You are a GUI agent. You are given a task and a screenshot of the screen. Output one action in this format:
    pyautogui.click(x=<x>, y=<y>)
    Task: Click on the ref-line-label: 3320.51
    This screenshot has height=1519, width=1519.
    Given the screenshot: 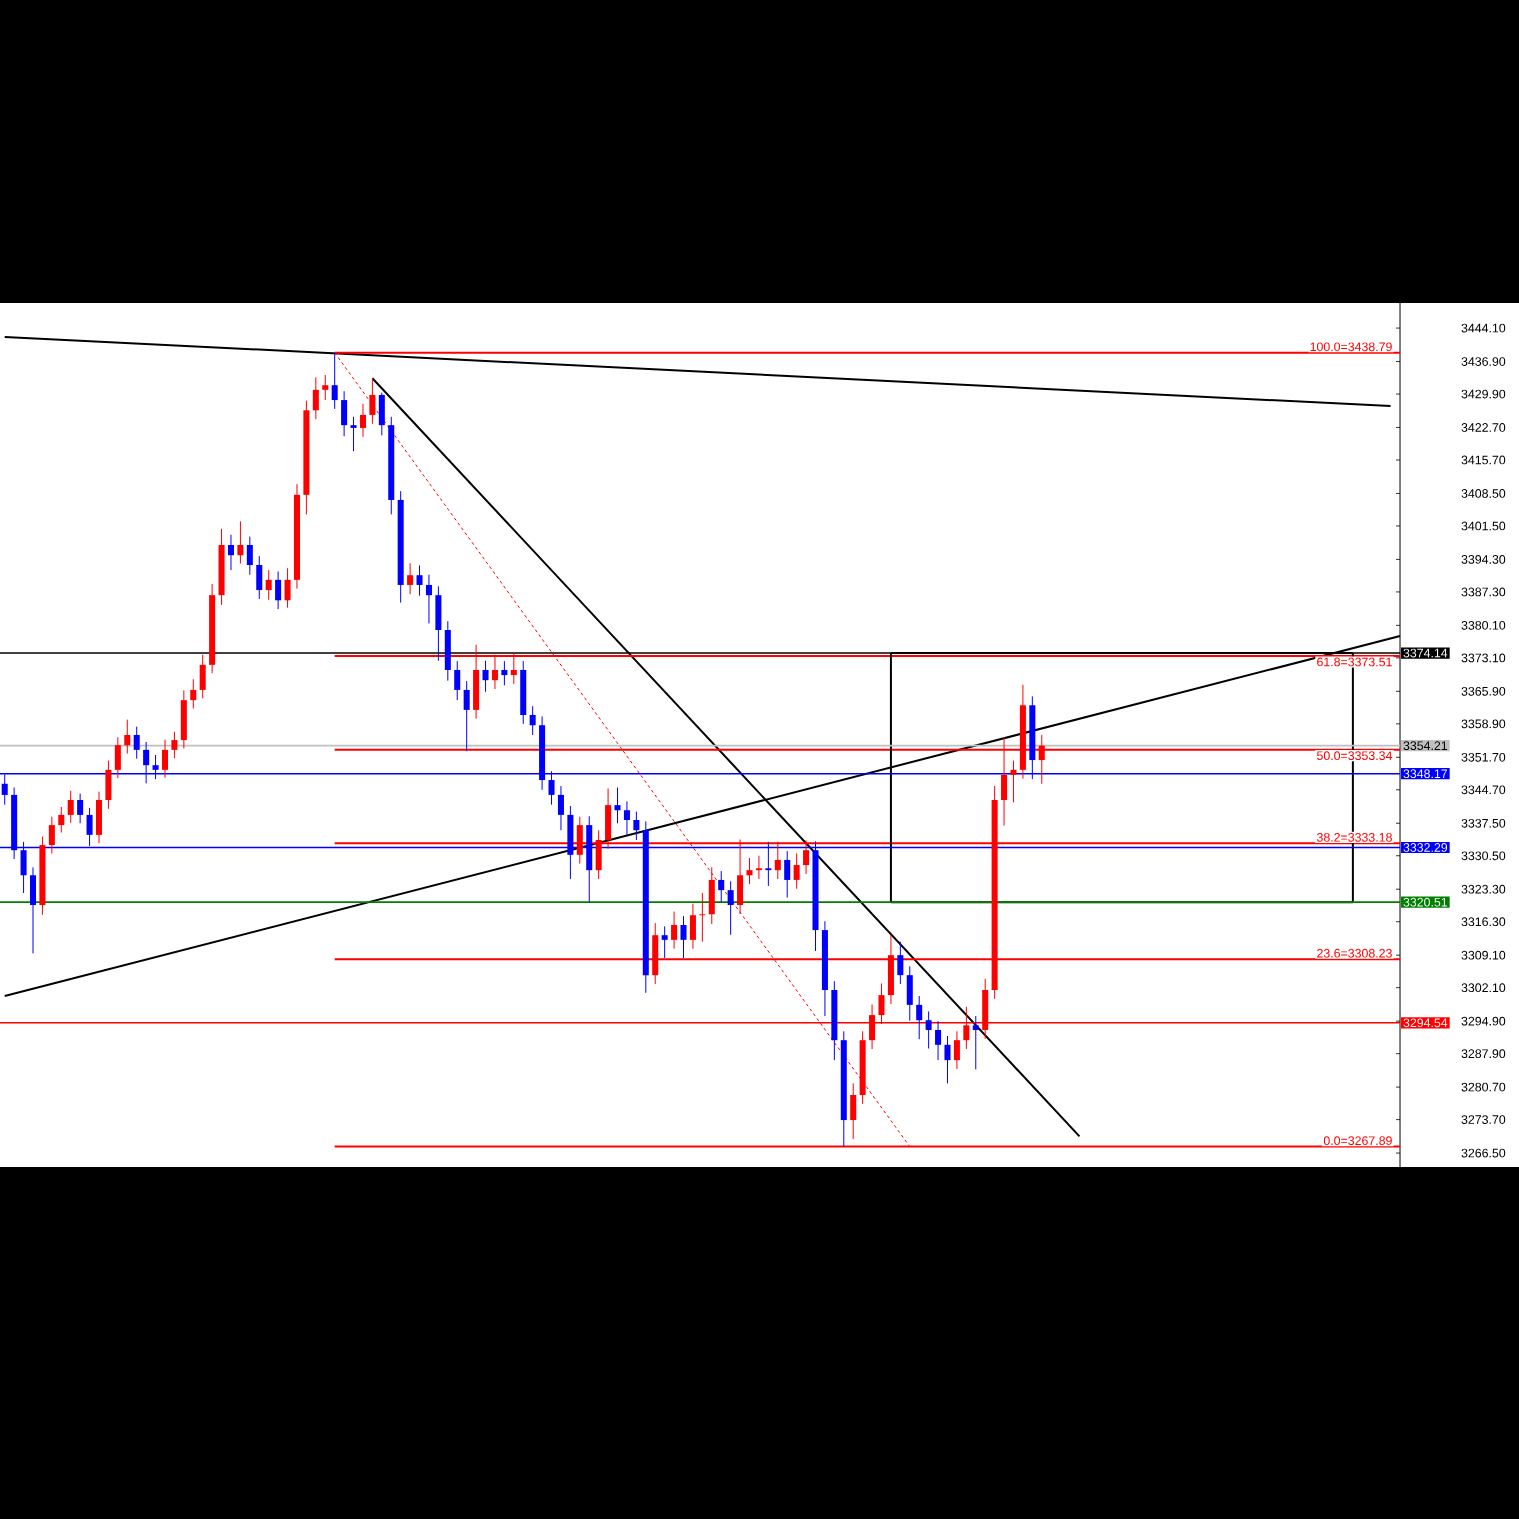 What is the action you would take?
    pyautogui.click(x=1425, y=902)
    